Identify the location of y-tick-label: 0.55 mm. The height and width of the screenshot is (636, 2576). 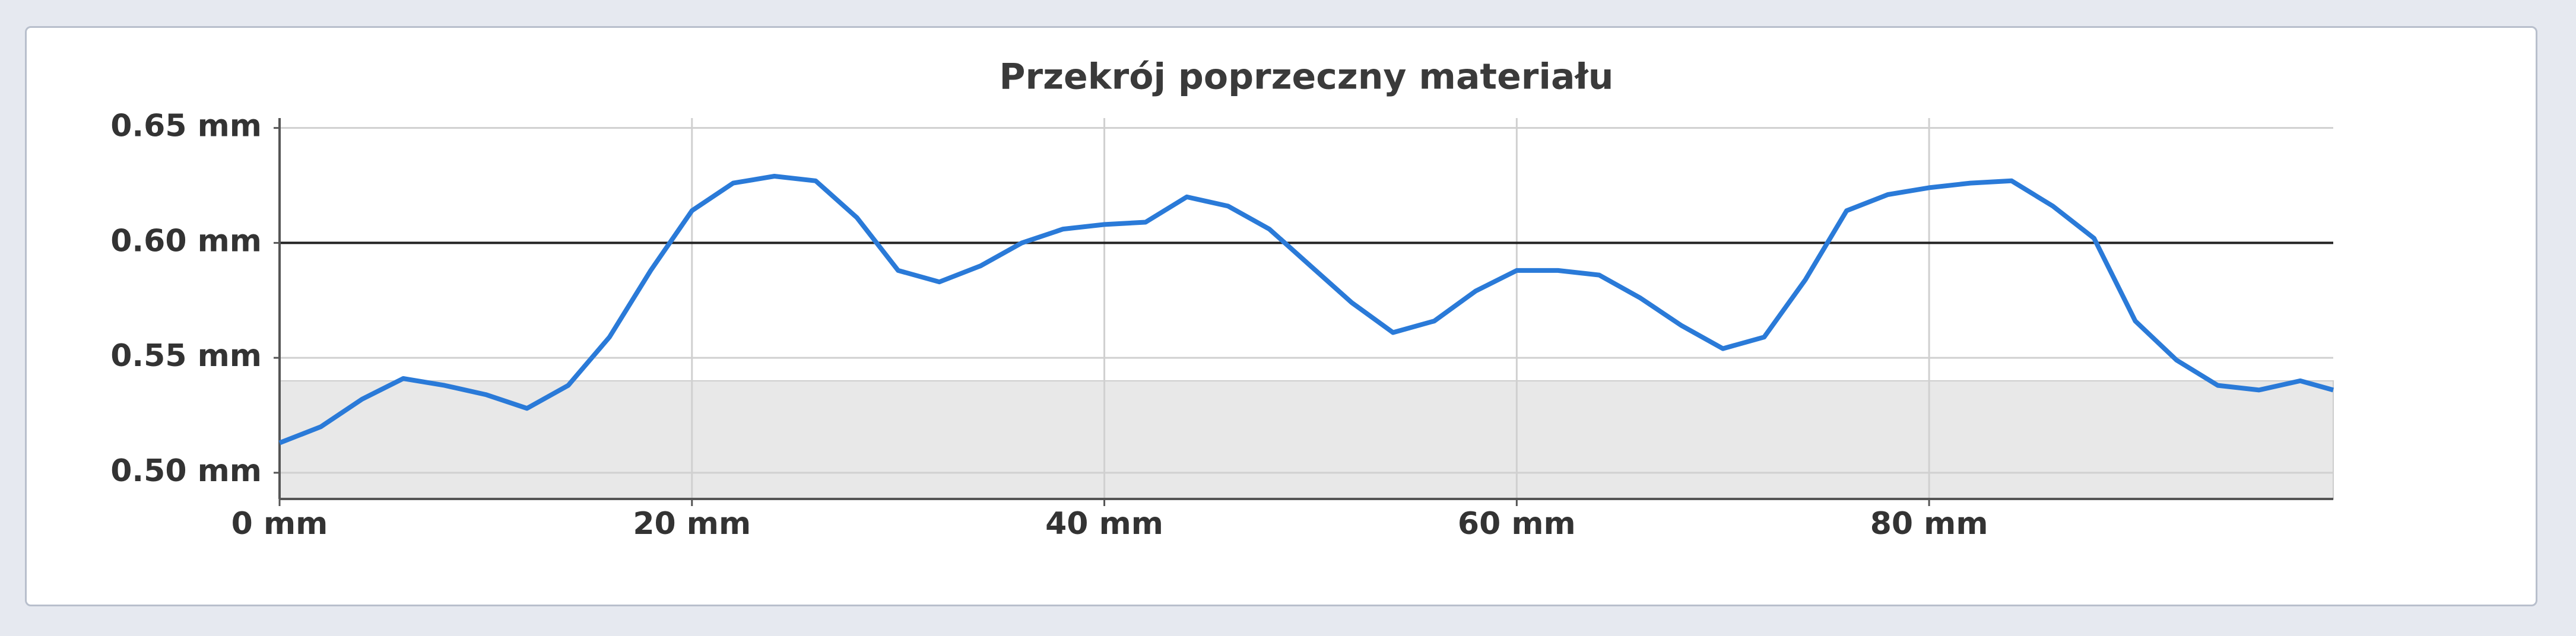
(186, 356).